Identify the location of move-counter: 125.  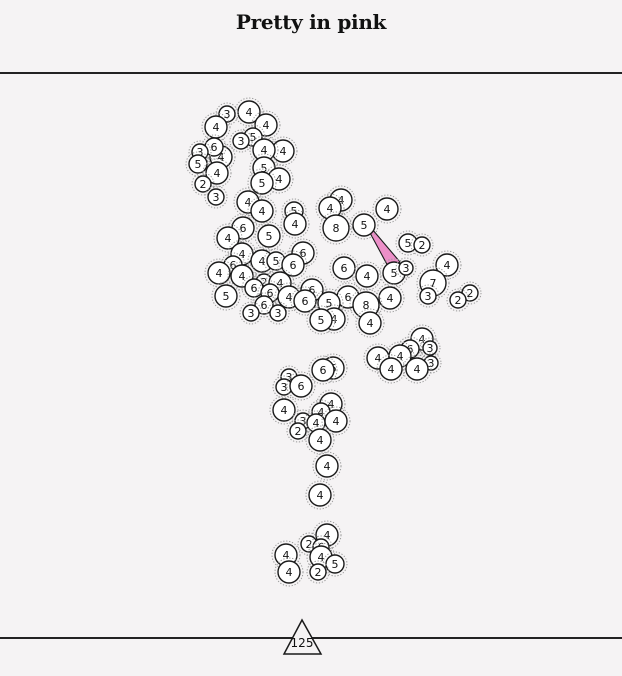
(302, 636).